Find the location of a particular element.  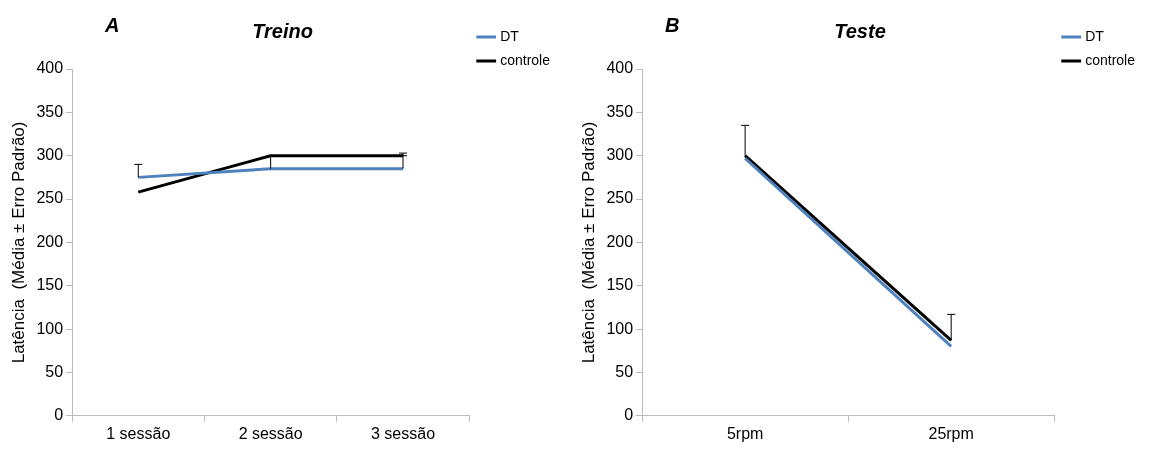

x-tick-label: 1 sessão is located at coordinates (138, 433).